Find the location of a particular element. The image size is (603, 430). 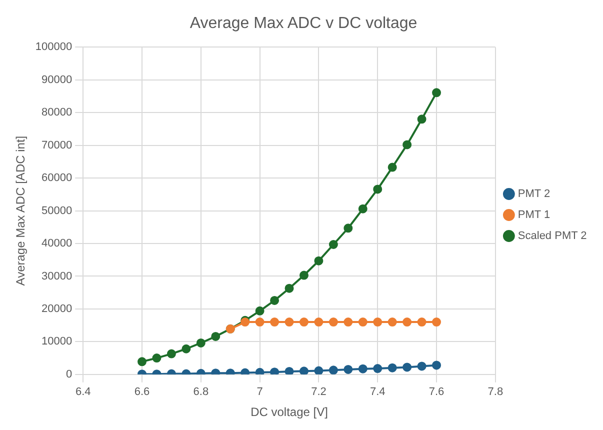

y-tick-label: 10000 is located at coordinates (57, 342).